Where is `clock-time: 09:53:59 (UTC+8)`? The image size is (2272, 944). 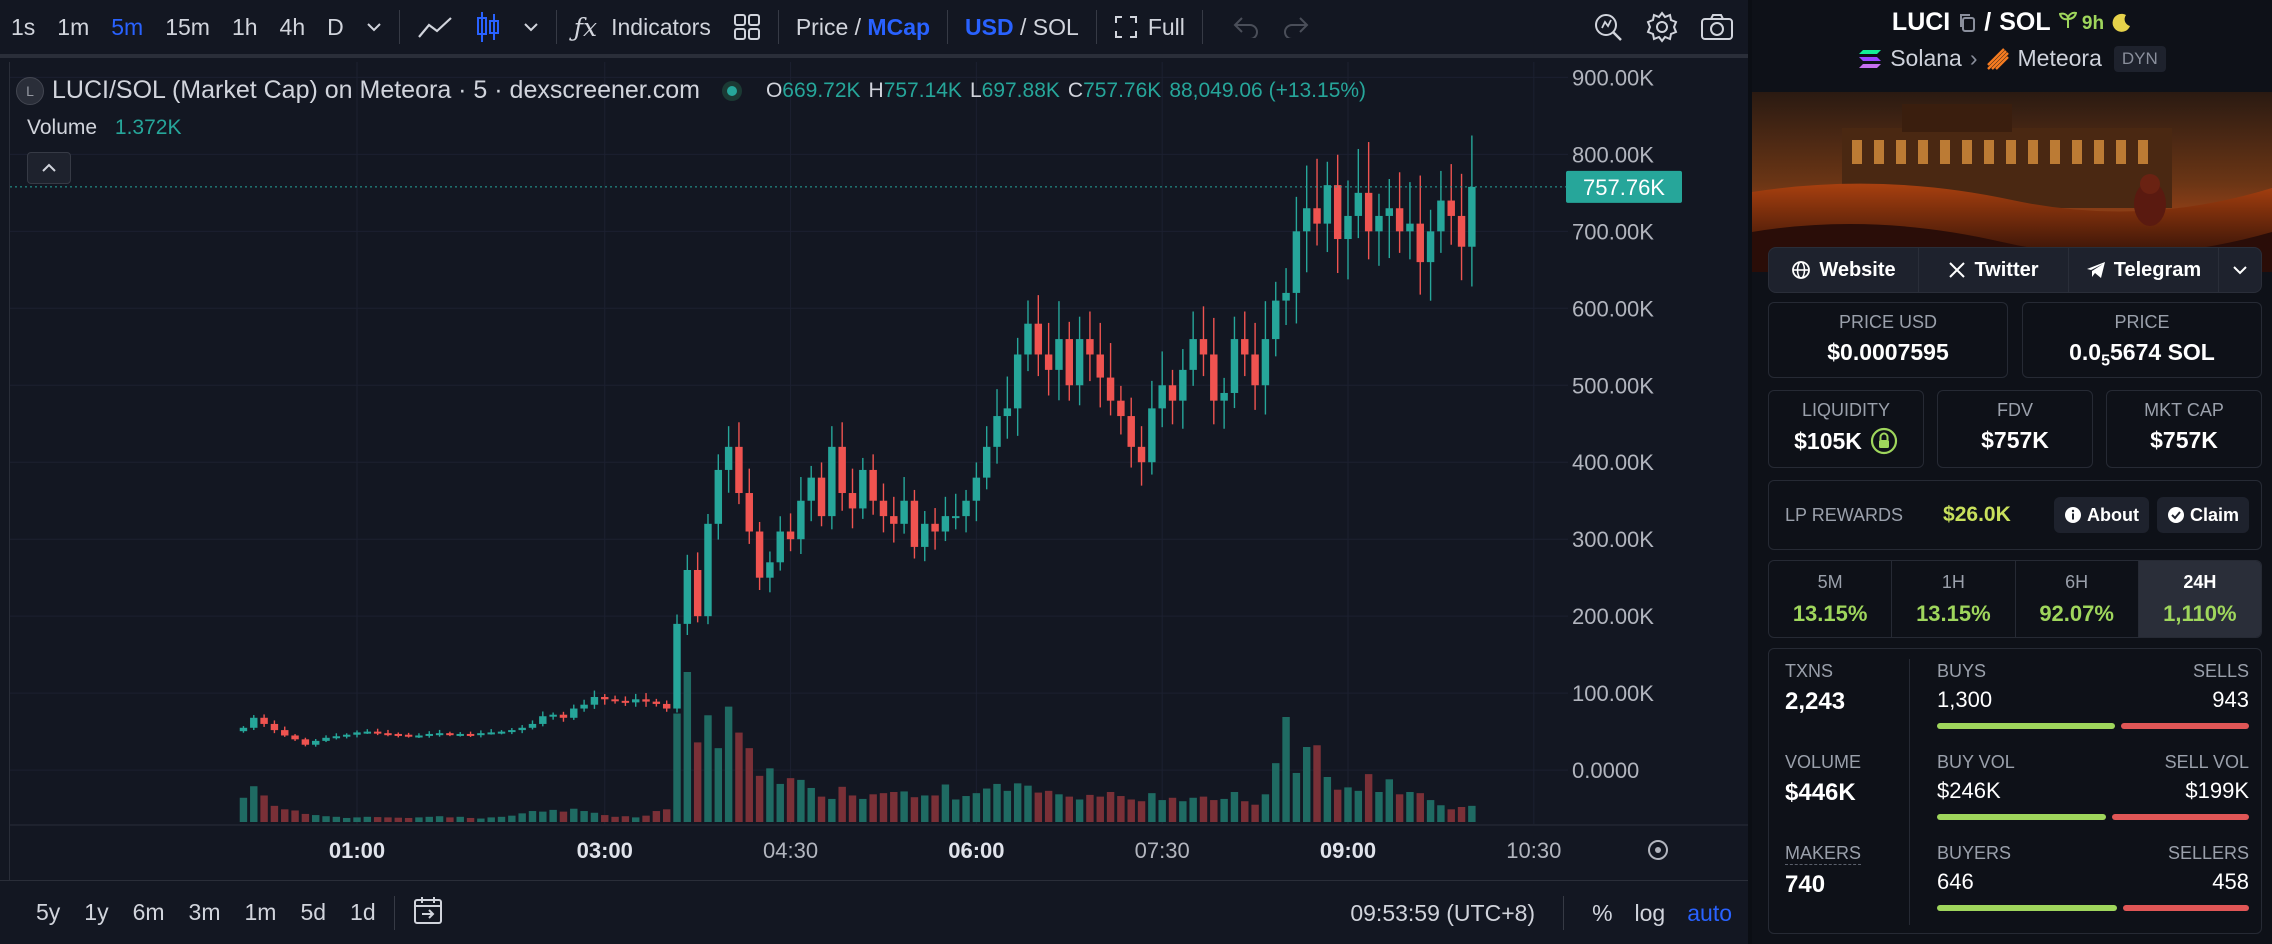 clock-time: 09:53:59 (UTC+8) is located at coordinates (1443, 912).